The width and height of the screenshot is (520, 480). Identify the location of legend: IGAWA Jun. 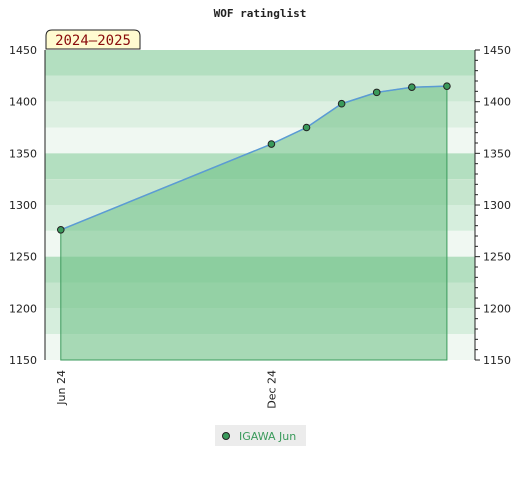
(260, 435).